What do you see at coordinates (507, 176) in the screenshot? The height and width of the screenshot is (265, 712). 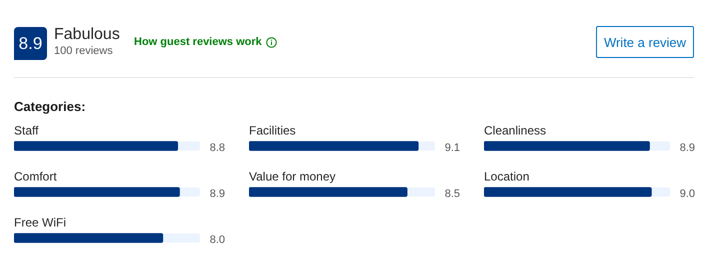 I see `category-label: Location` at bounding box center [507, 176].